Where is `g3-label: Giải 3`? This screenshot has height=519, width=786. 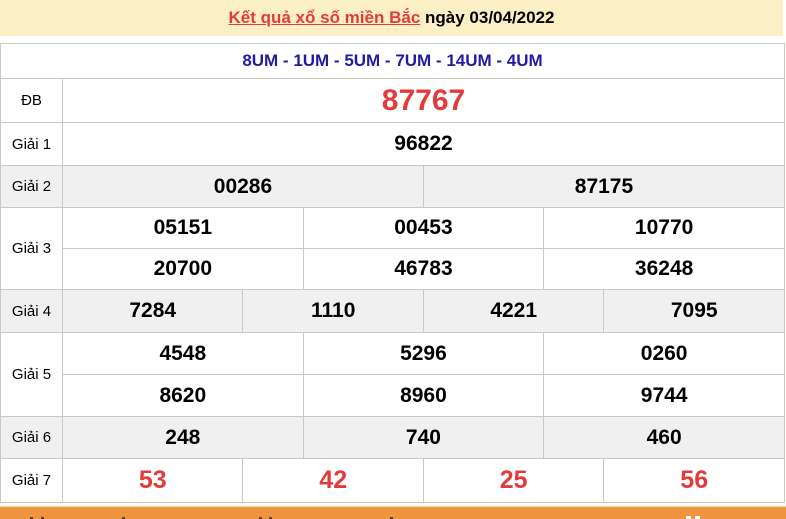
g3-label: Giải 3 is located at coordinates (31, 248).